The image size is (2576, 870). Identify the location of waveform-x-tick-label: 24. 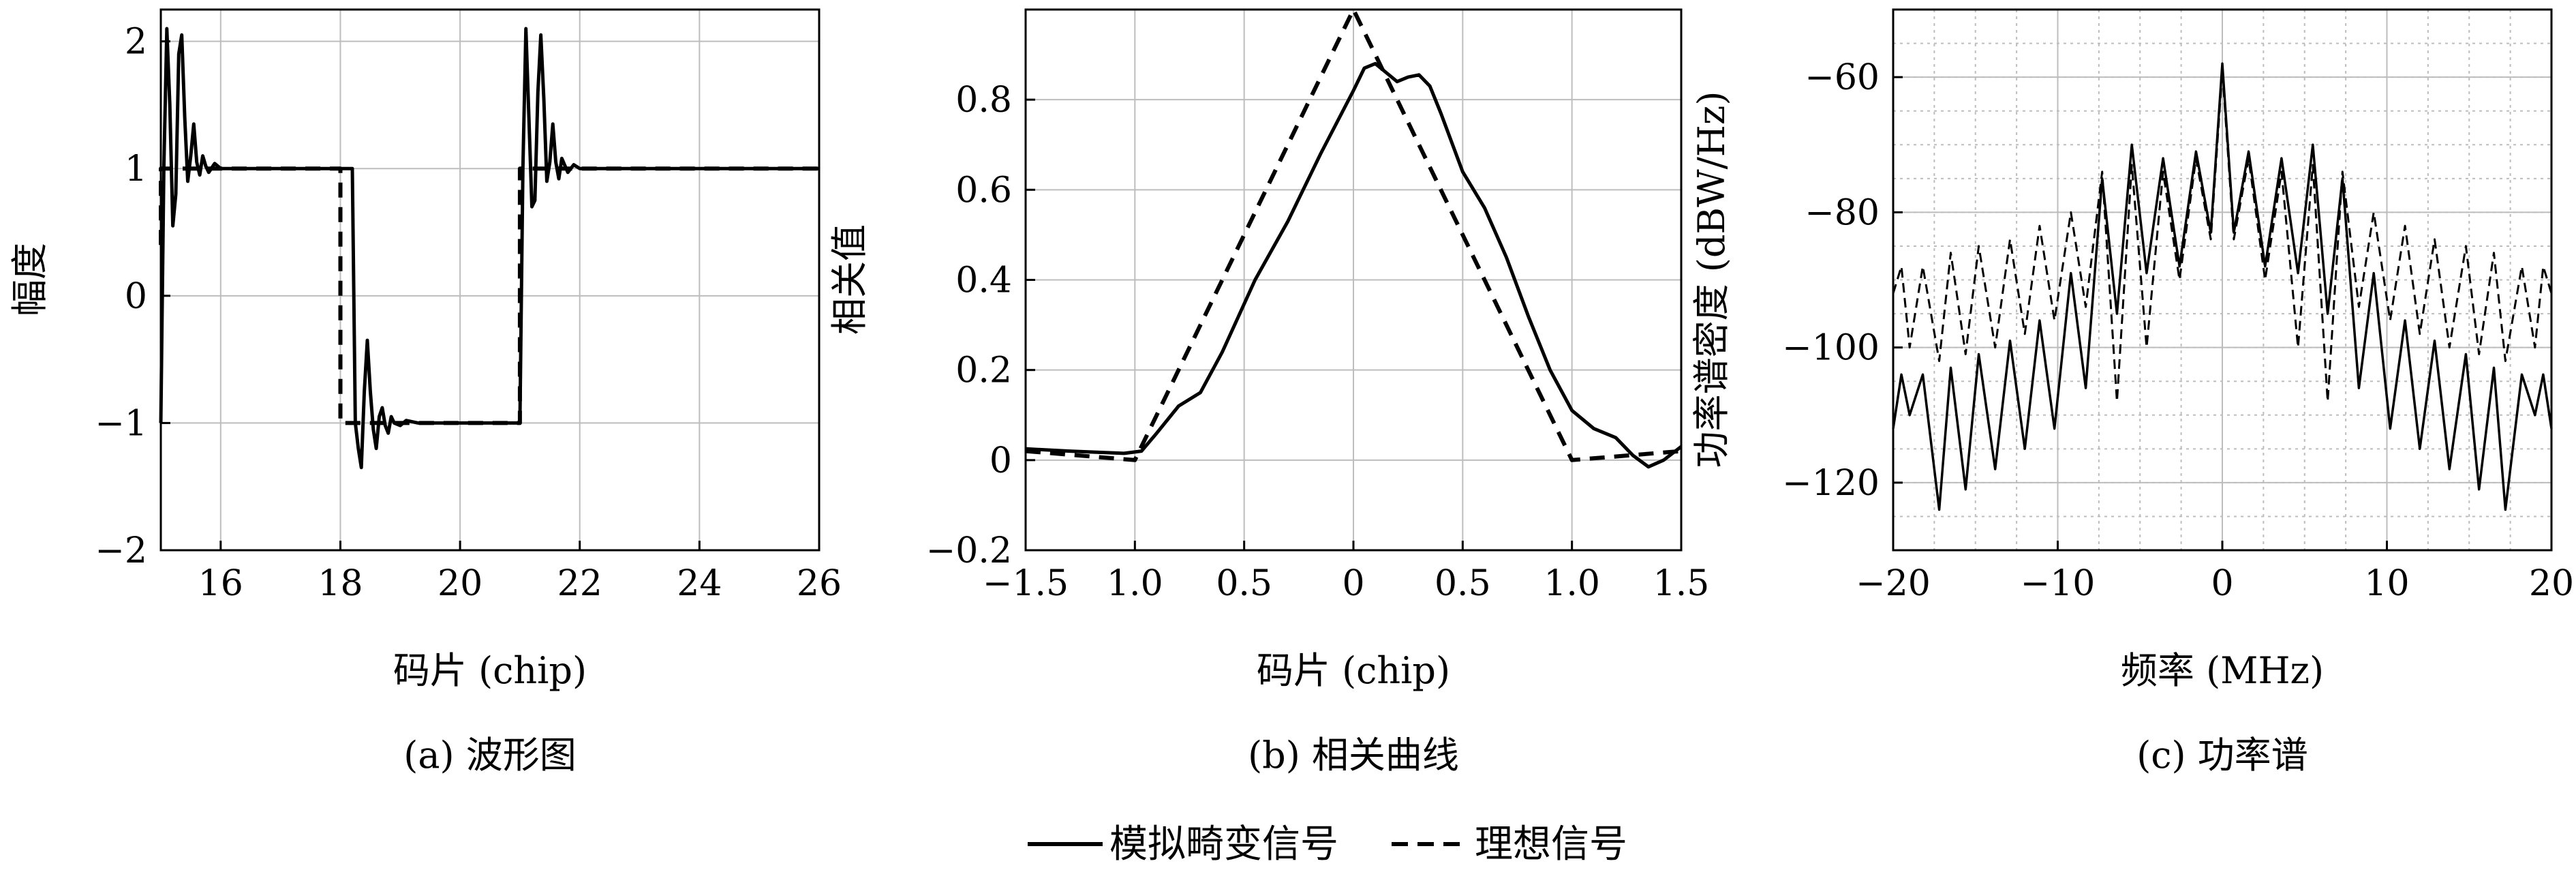
(700, 583).